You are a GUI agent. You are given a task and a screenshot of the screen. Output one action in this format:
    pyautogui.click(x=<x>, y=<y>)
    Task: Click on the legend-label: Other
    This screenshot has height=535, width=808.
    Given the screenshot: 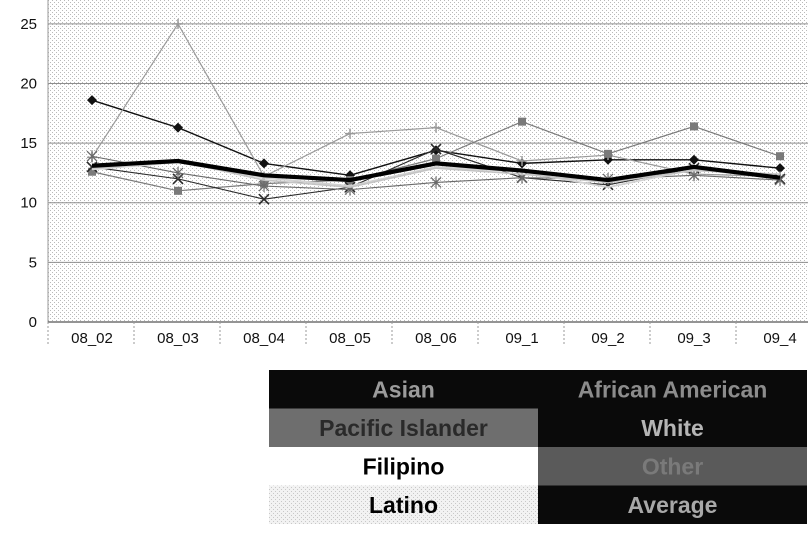 What is the action you would take?
    pyautogui.click(x=672, y=466)
    